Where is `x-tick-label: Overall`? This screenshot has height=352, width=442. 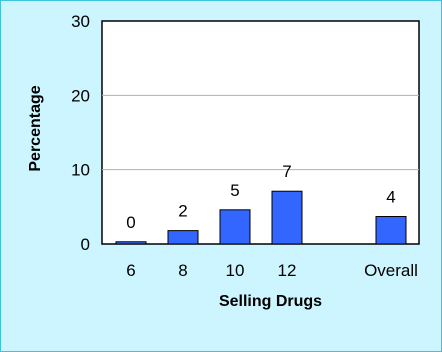 x-tick-label: Overall is located at coordinates (391, 270).